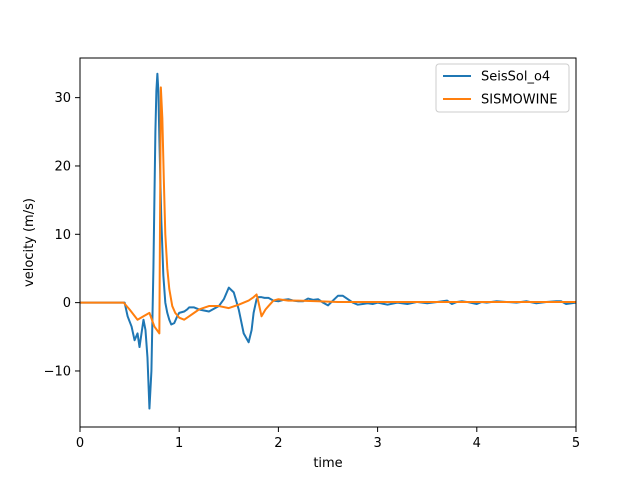  What do you see at coordinates (515, 77) in the screenshot?
I see `legend-label-seissol: SeisSol_o4` at bounding box center [515, 77].